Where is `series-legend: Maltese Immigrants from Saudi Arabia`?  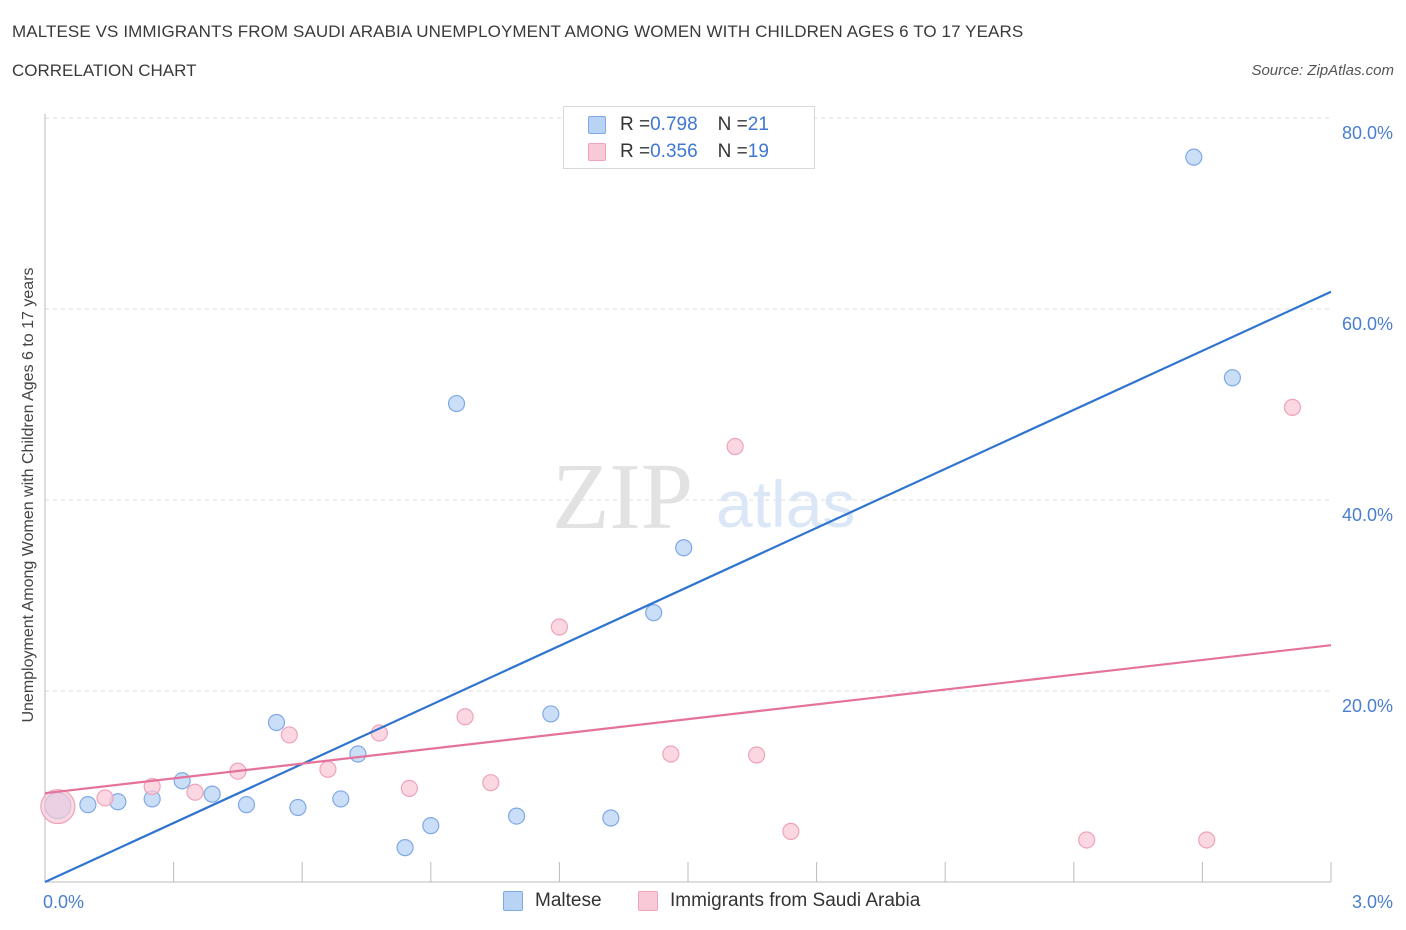 series-legend: Maltese Immigrants from Saudi Arabia is located at coordinates (703, 903).